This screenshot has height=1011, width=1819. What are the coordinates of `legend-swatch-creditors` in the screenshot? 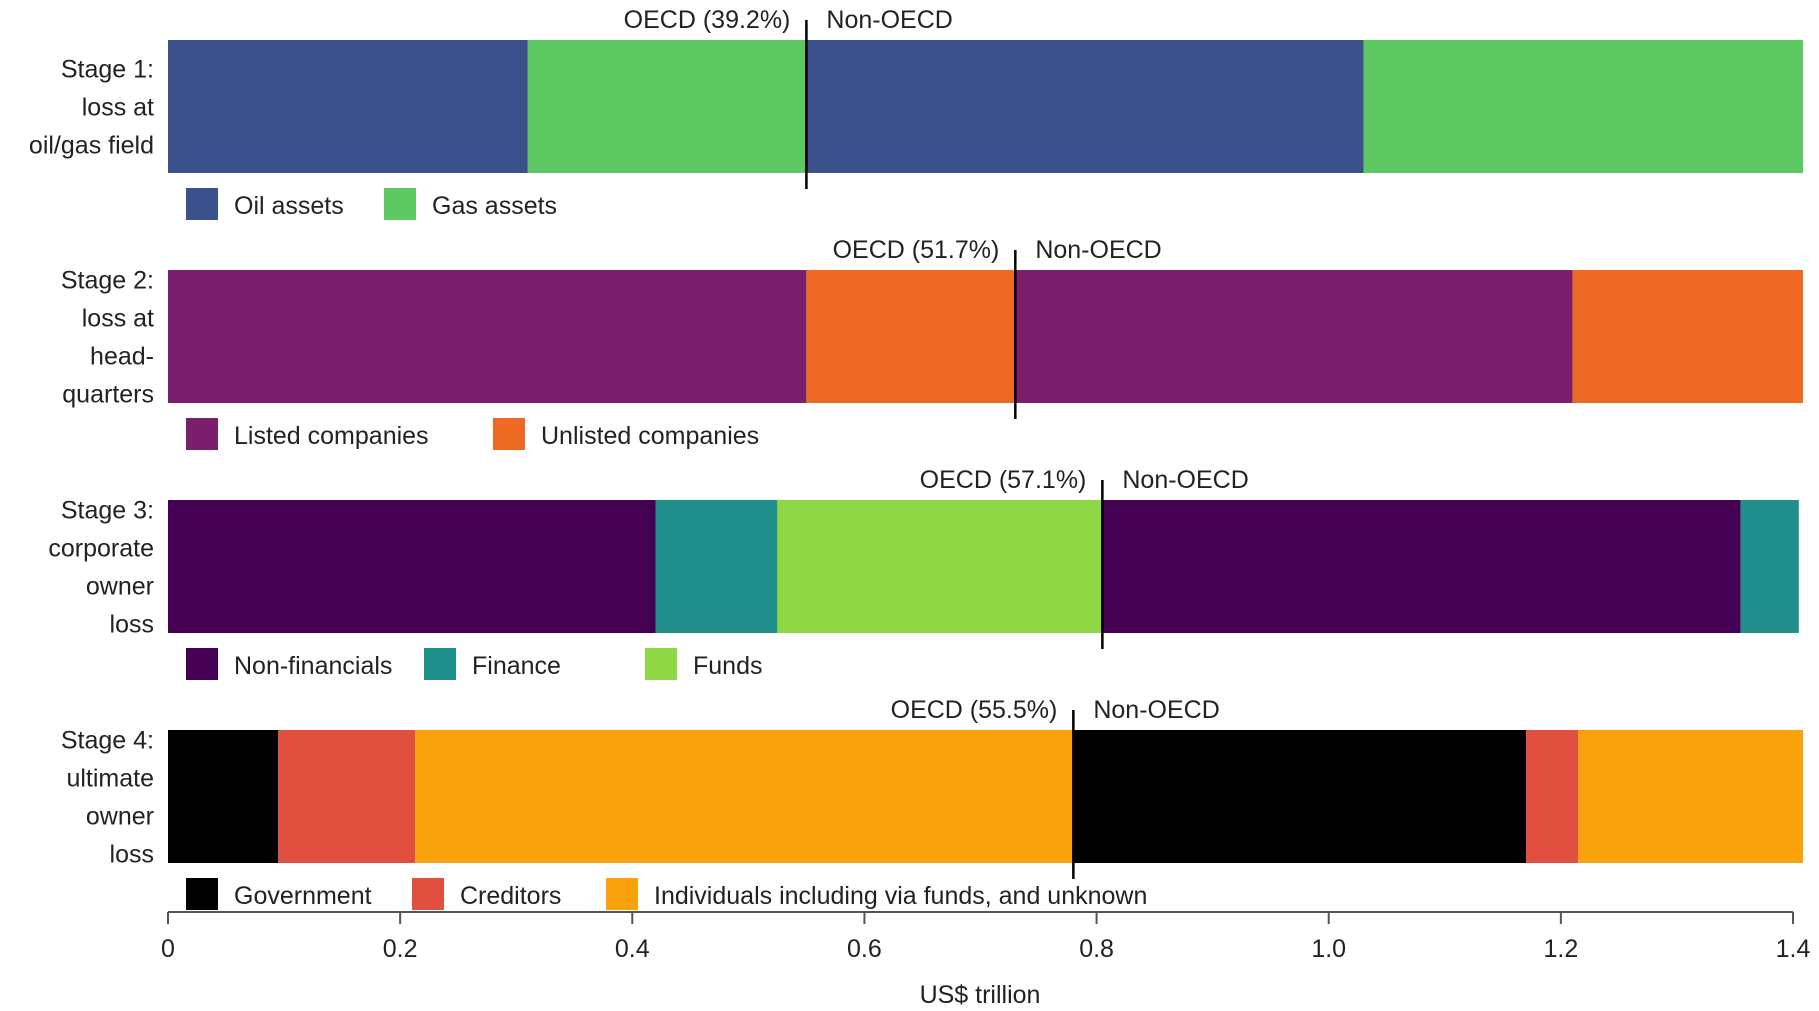 It's located at (428, 894).